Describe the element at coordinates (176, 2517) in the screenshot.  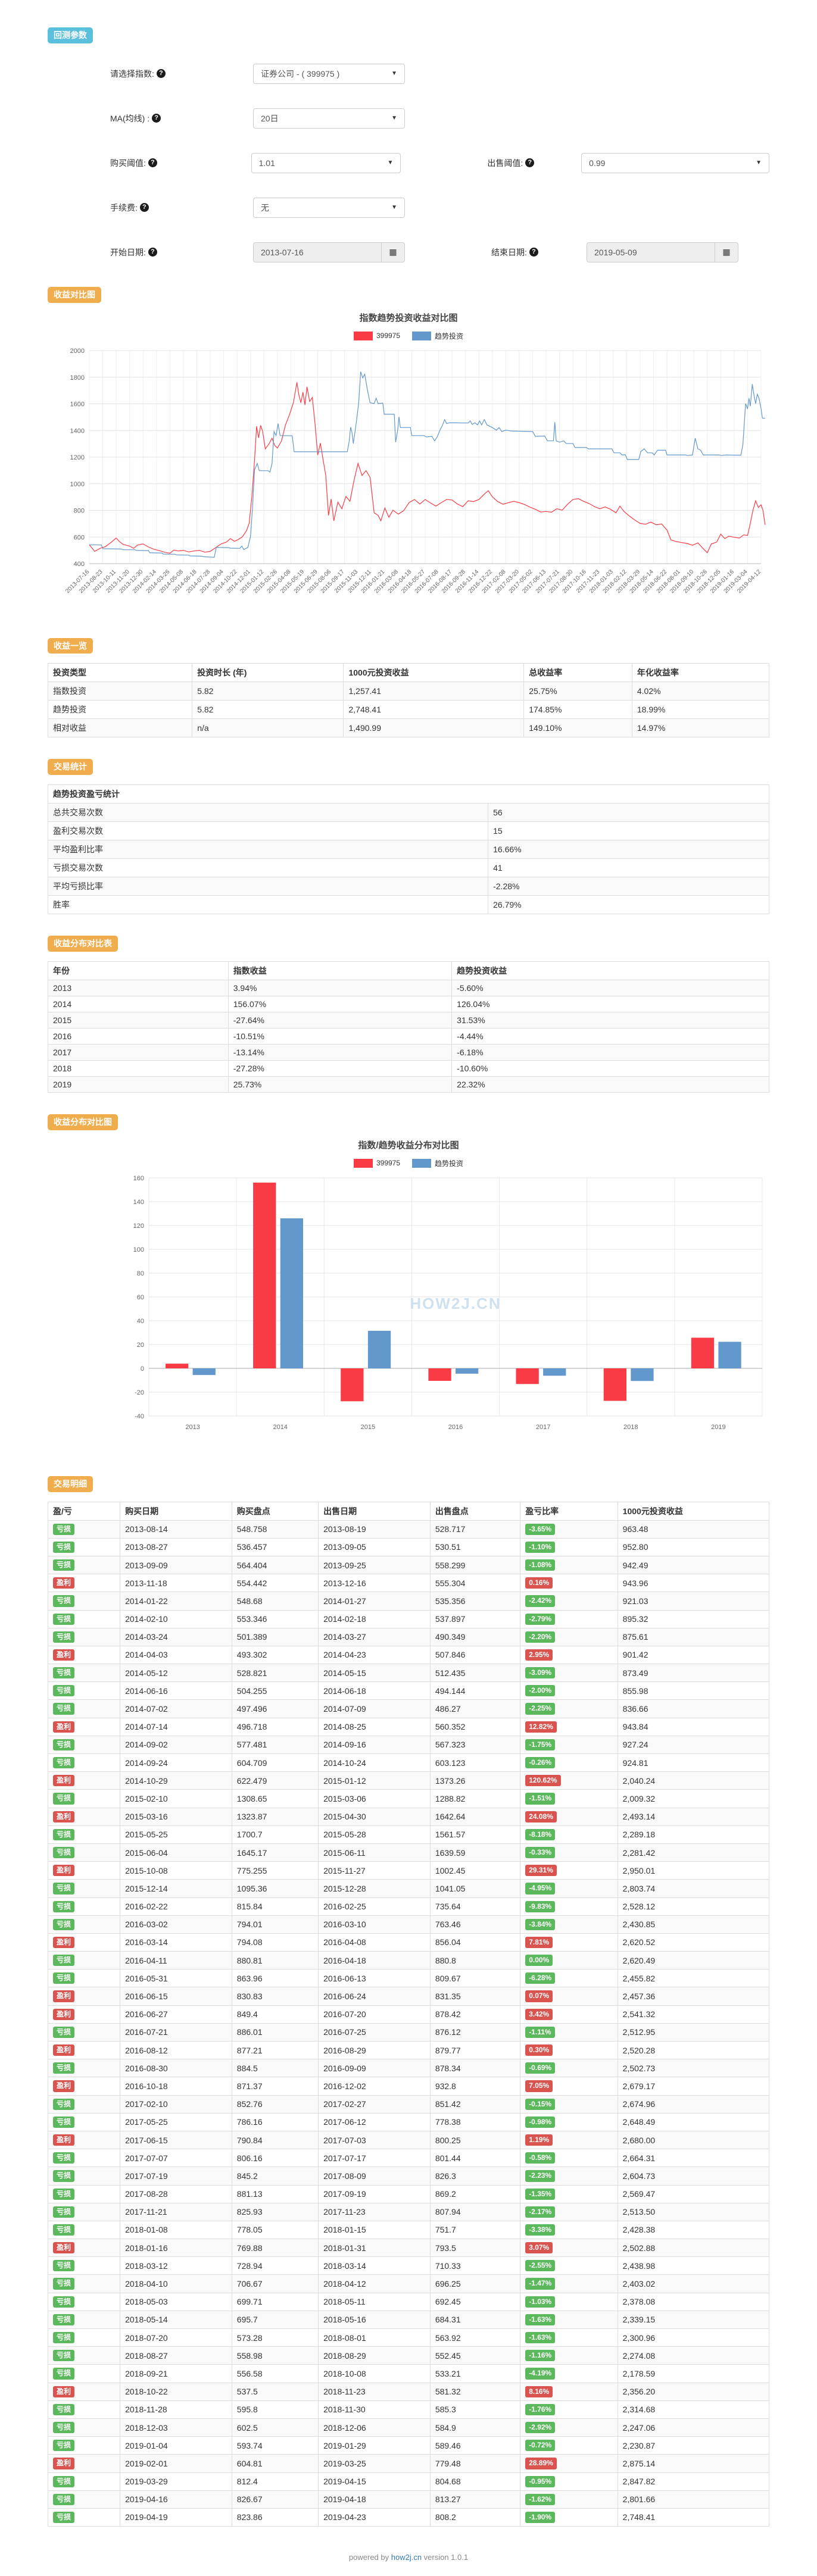
I see `table-cell: 2019-04-19` at that location.